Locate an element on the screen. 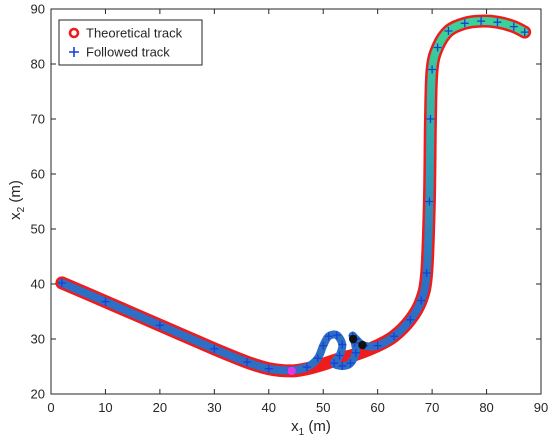  legend: Theoretical track Followed track is located at coordinates (130, 42).